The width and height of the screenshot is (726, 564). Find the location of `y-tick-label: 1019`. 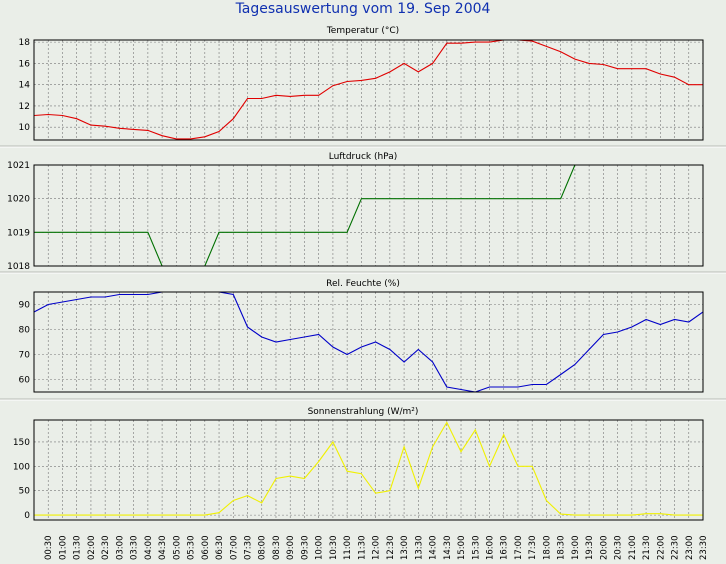

y-tick-label: 1019 is located at coordinates (18, 233).